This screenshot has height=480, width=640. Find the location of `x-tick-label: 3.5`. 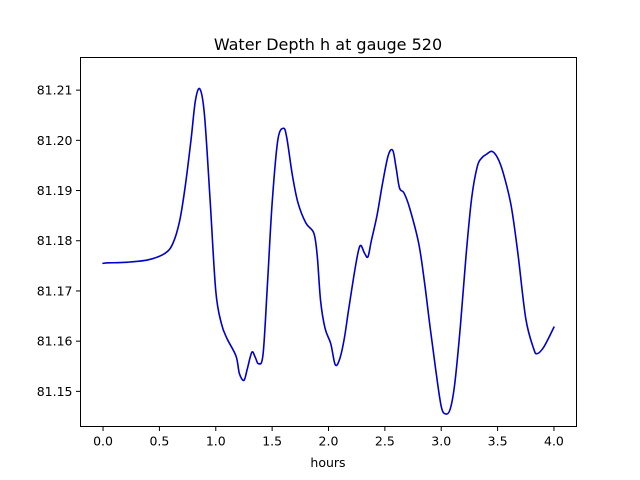

x-tick-label: 3.5 is located at coordinates (498, 441).